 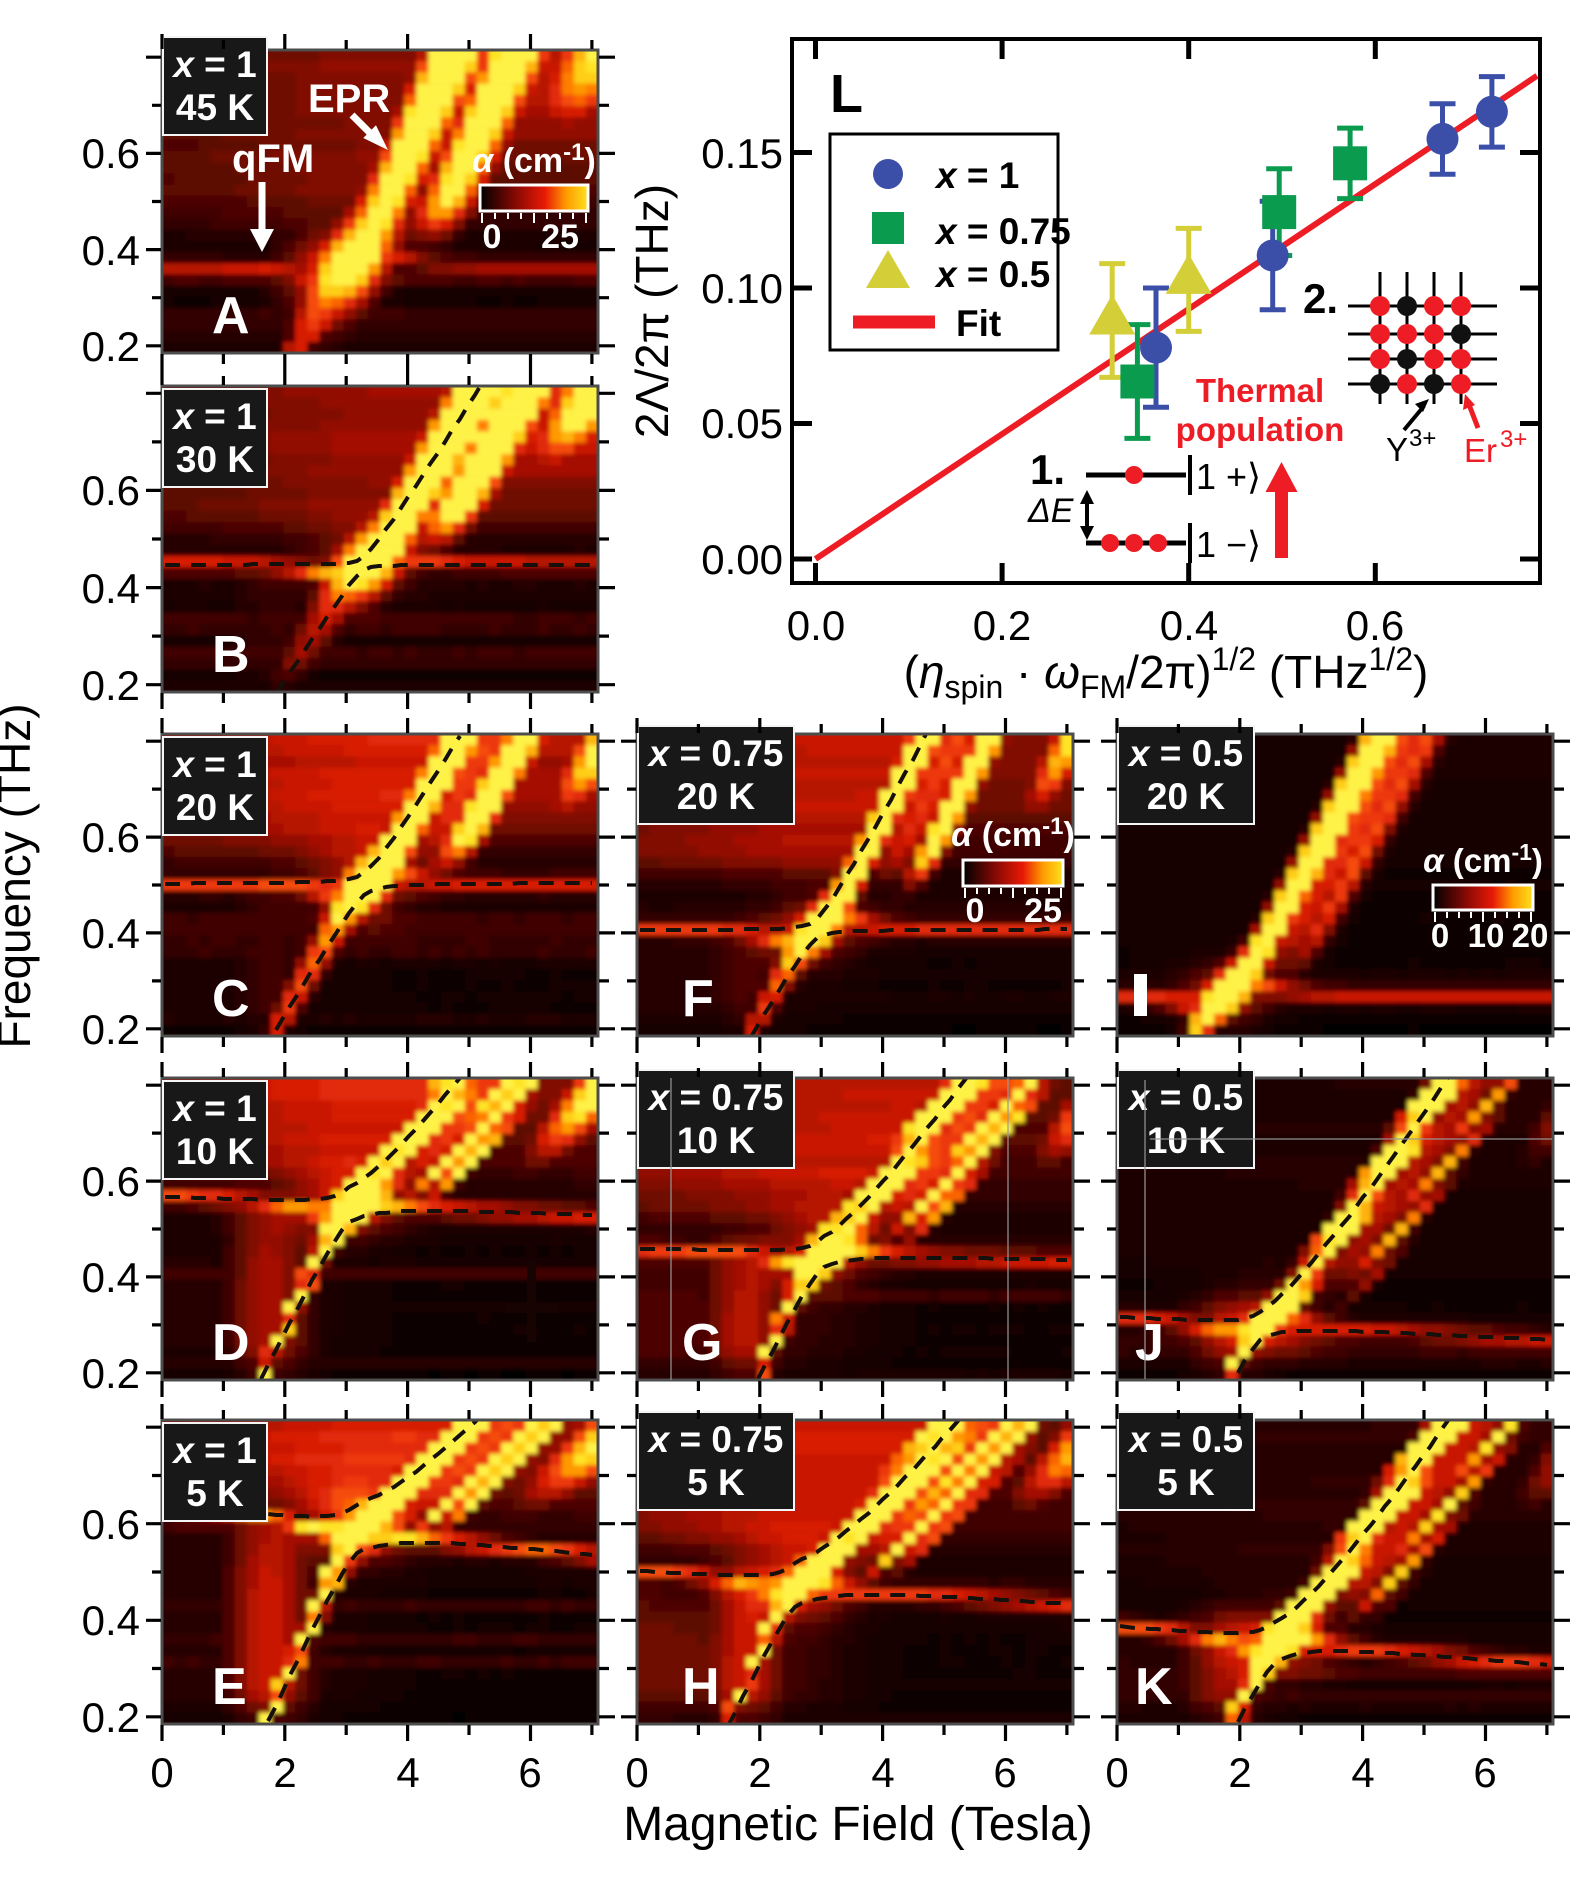 I want to click on svg-text: α (cm-1), so click(x=1483, y=859).